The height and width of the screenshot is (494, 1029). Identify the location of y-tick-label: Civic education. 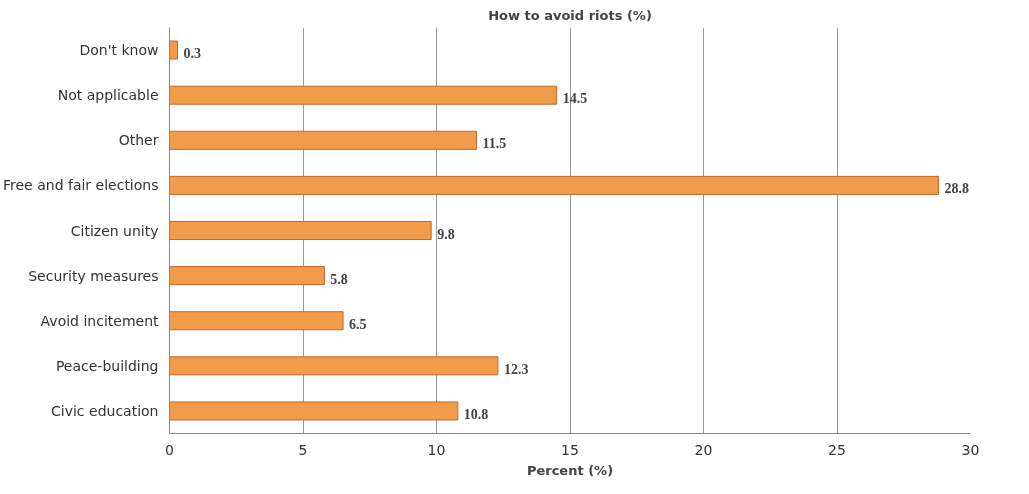
(105, 410).